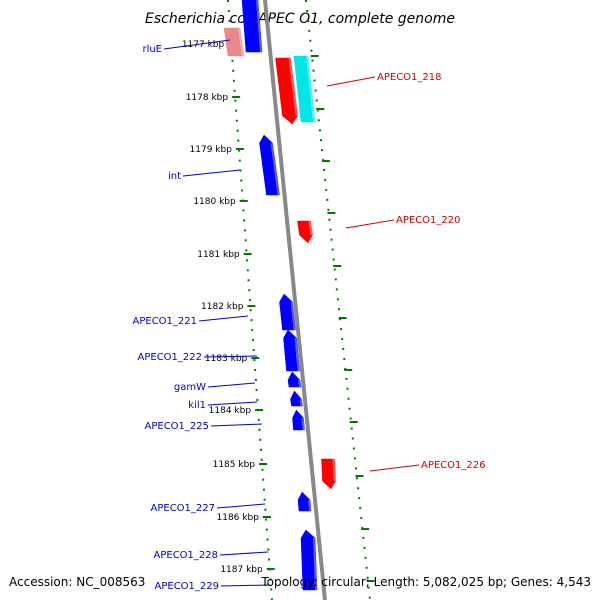 This screenshot has width=600, height=600. What do you see at coordinates (230, 411) in the screenshot?
I see `ruler-label: 1184 kbp` at bounding box center [230, 411].